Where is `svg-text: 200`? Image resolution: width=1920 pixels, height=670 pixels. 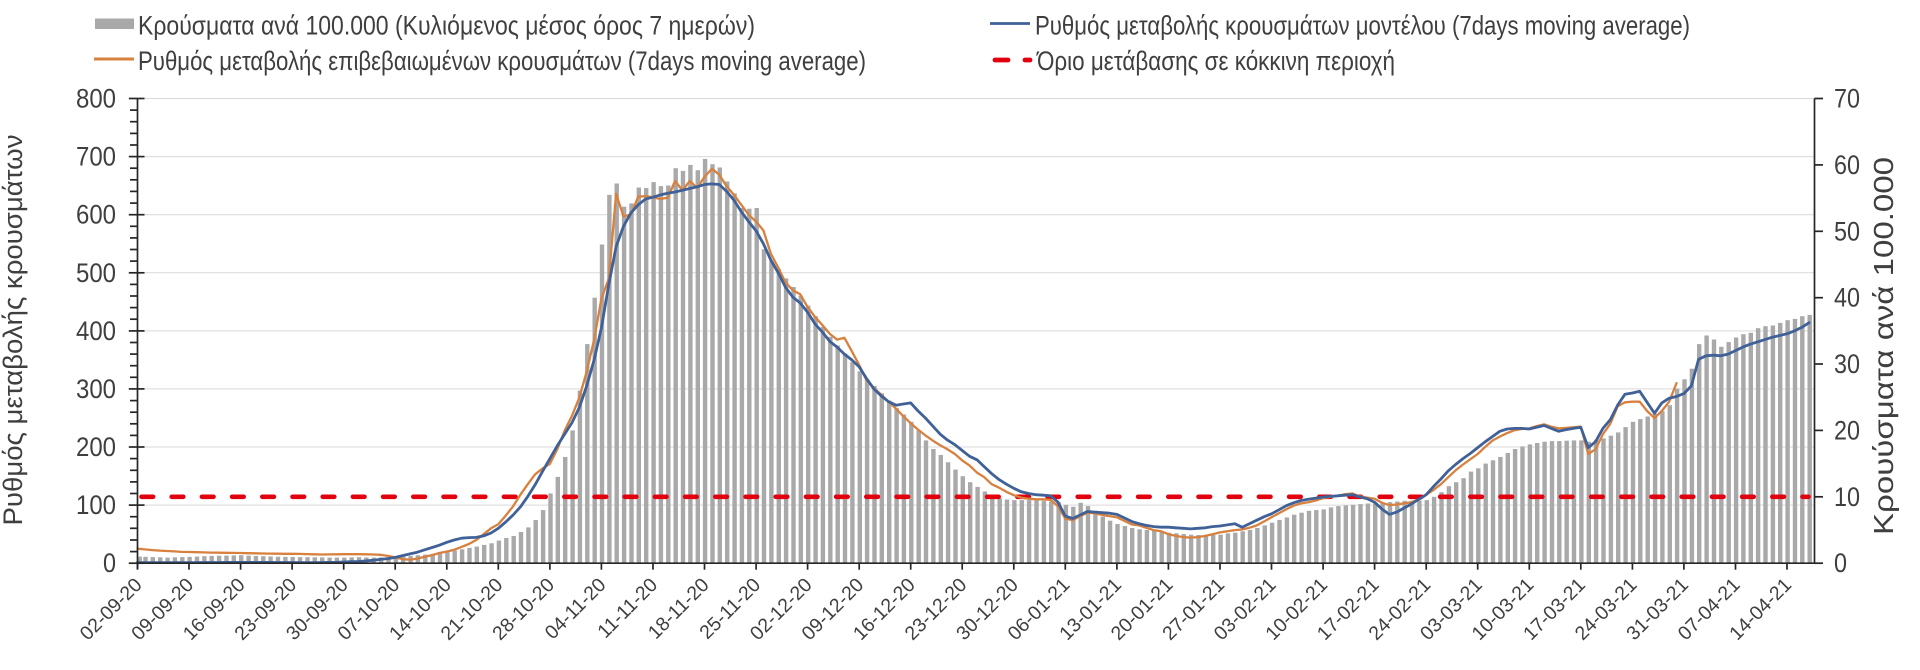
svg-text: 200 is located at coordinates (96, 447).